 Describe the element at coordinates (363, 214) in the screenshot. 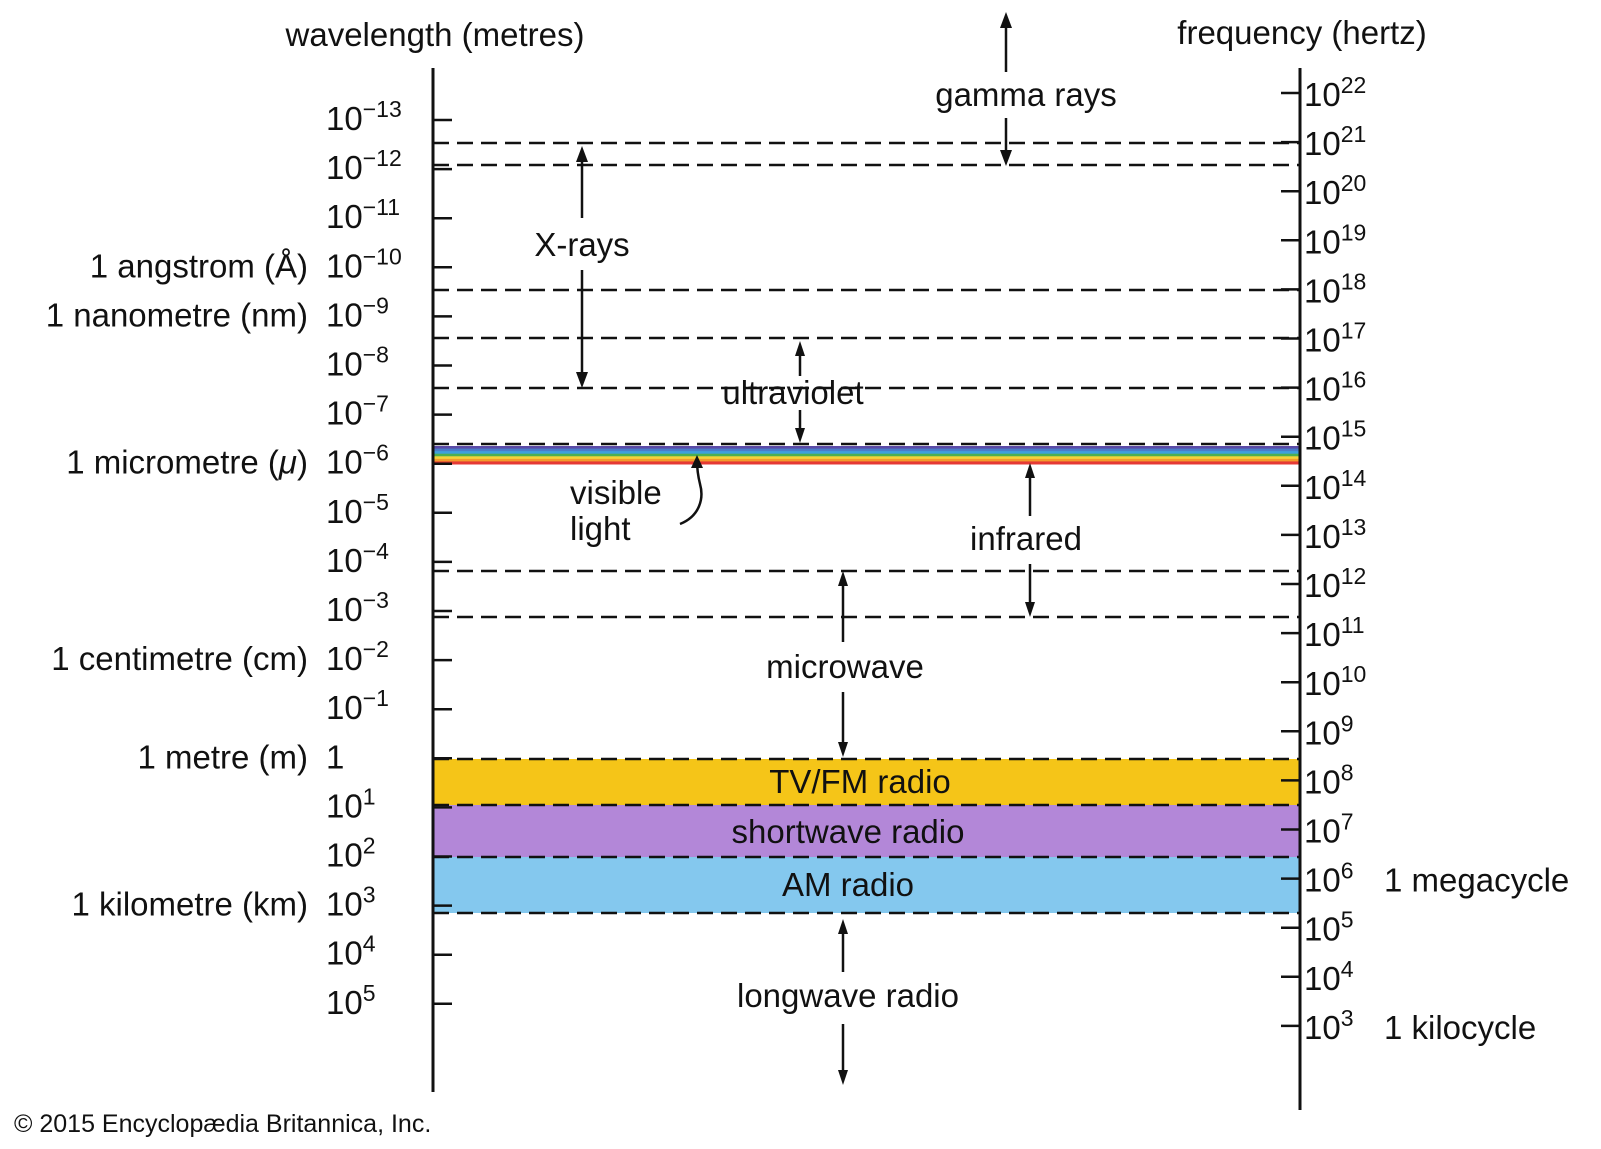

I see `wavelength-tick-label: 10⁻¹¹` at that location.